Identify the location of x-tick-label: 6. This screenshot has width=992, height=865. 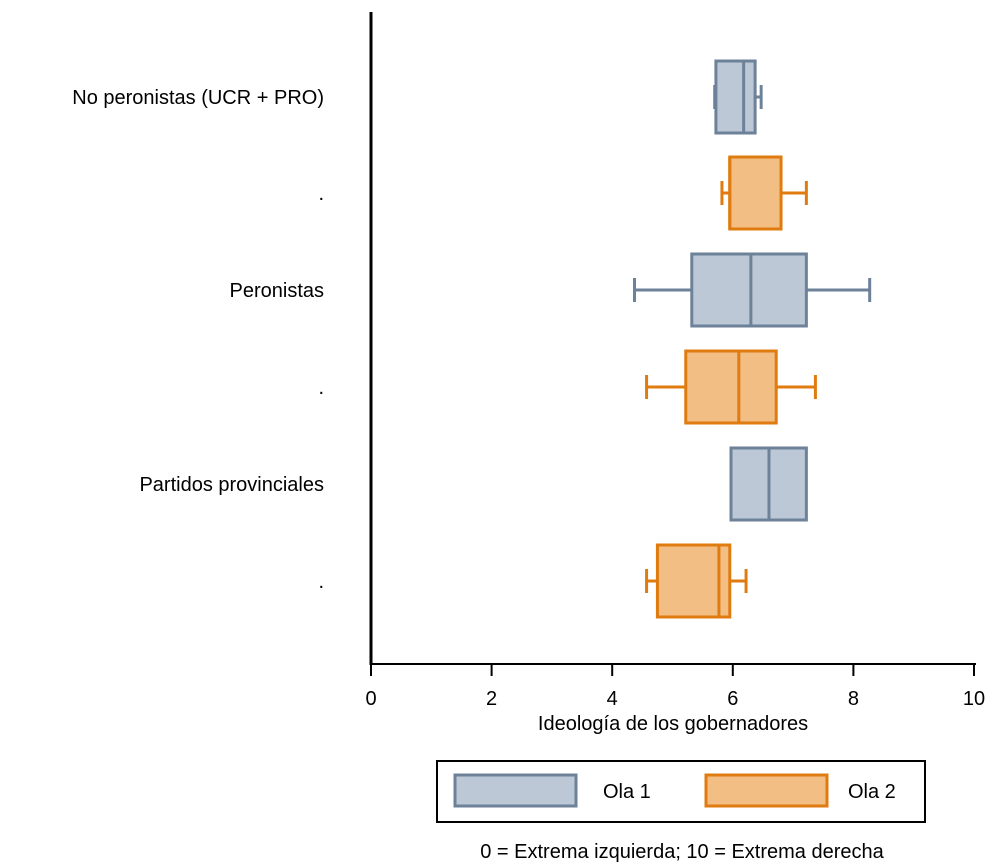
(732, 699).